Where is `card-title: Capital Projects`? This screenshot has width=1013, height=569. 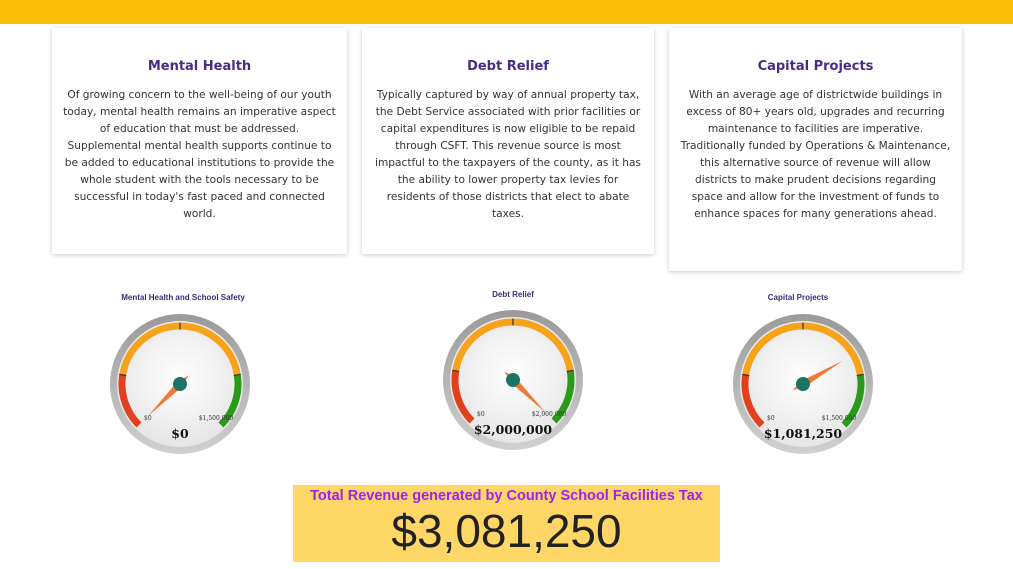 card-title: Capital Projects is located at coordinates (815, 66).